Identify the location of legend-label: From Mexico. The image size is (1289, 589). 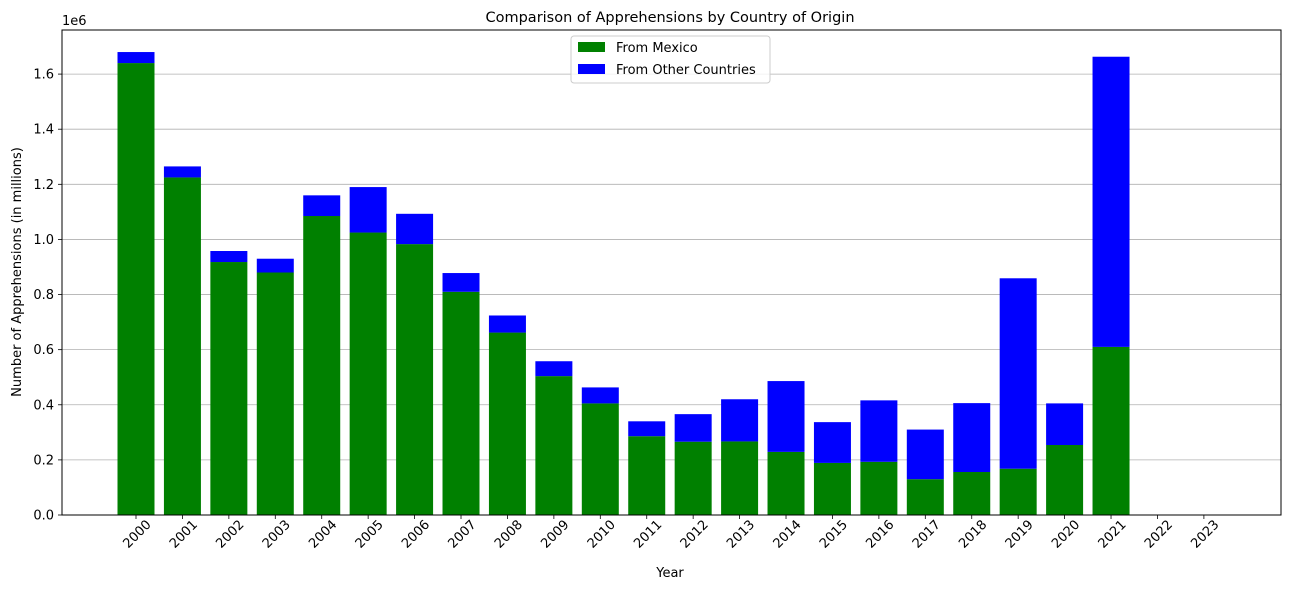
(657, 48).